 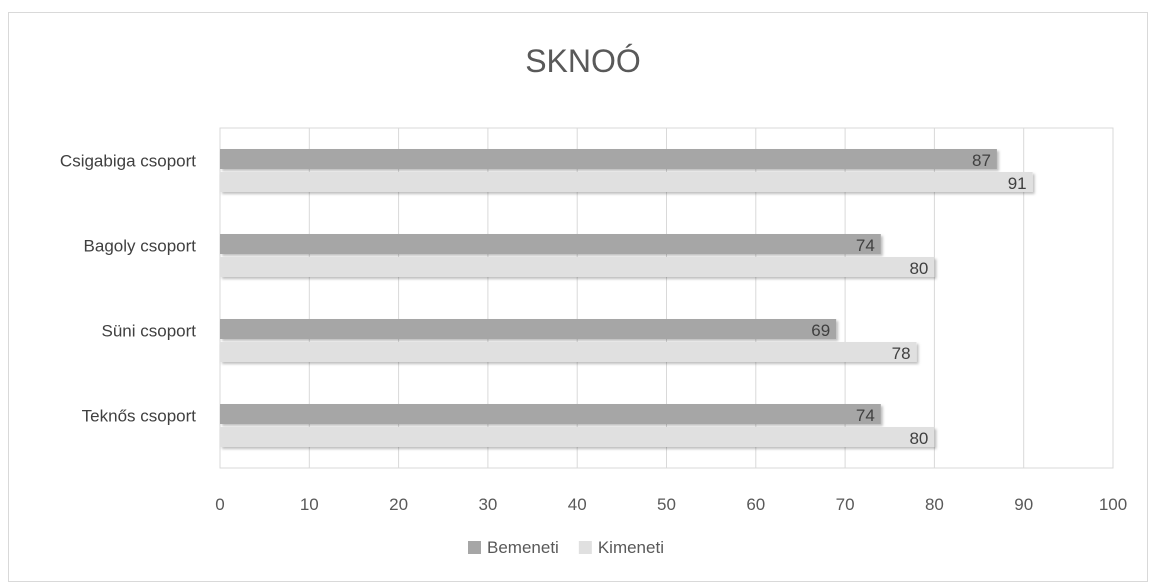 What do you see at coordinates (309, 504) in the screenshot?
I see `x-tick-label: 10` at bounding box center [309, 504].